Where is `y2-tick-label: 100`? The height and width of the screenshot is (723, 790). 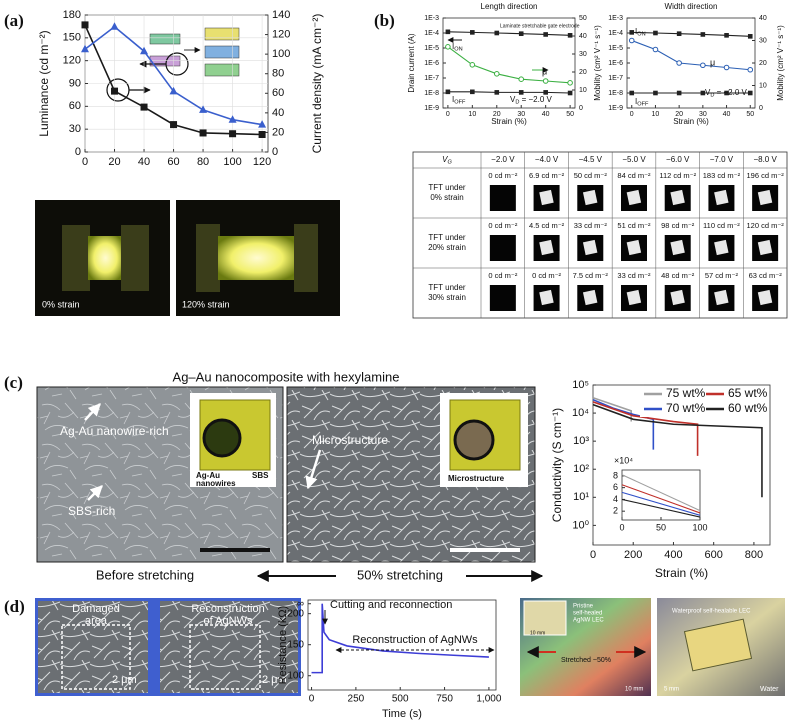
y2-tick-label: 100 is located at coordinates (281, 54).